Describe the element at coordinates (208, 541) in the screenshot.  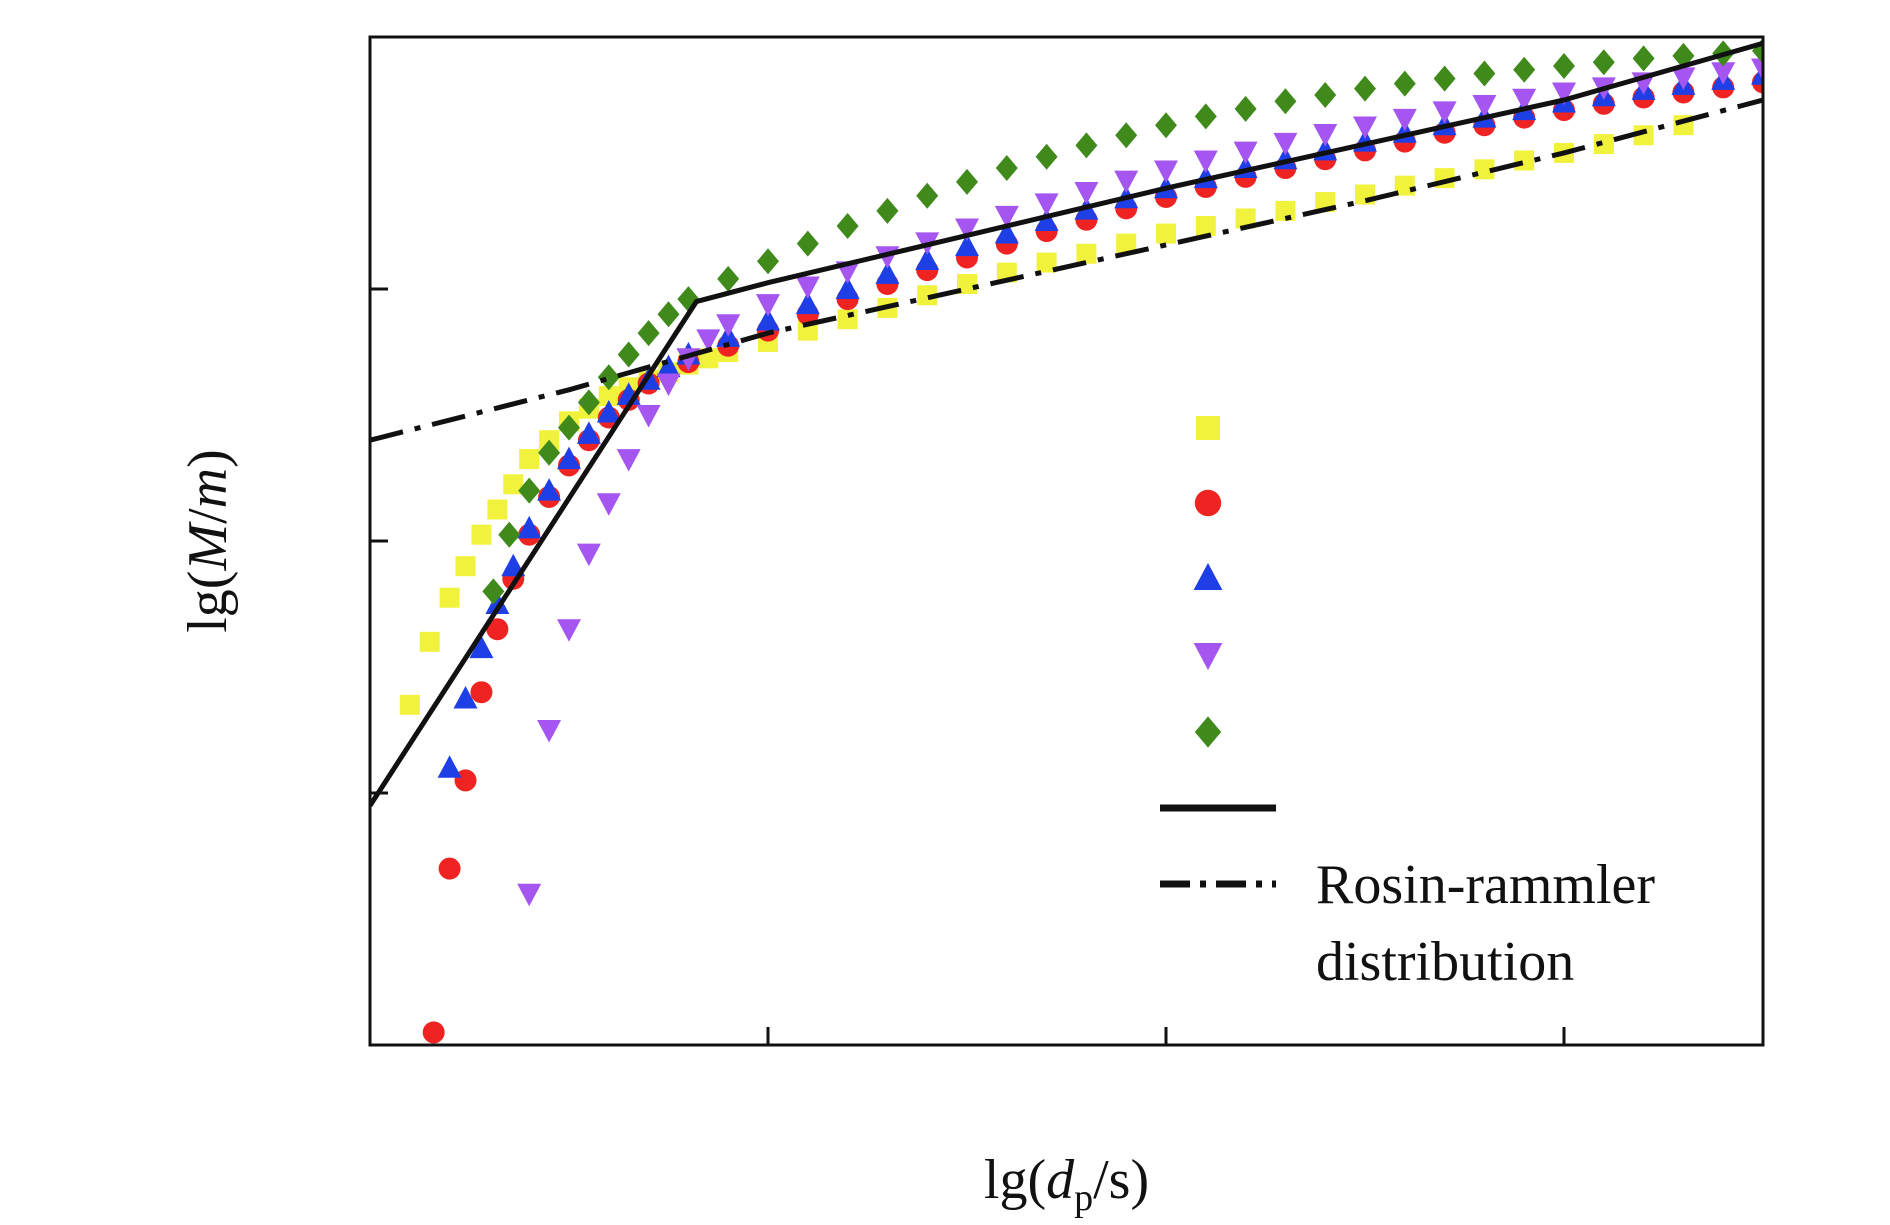
I see `y-axis-title: lg(M/m)` at that location.